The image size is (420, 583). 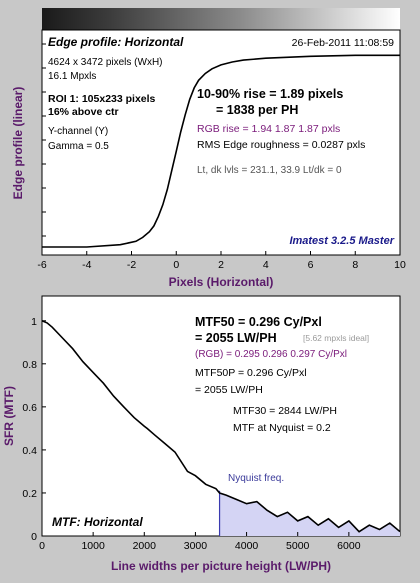 What do you see at coordinates (298, 546) in the screenshot?
I see `mtf-x-tick-label: 5000` at bounding box center [298, 546].